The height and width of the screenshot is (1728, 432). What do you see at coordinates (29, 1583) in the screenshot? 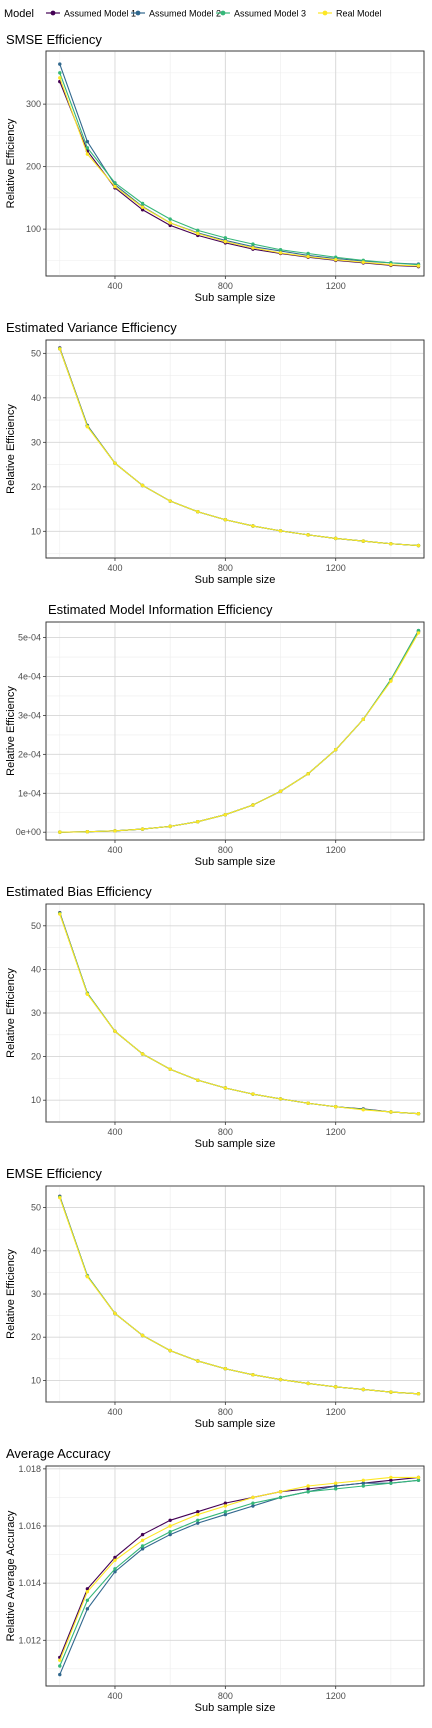
I see `y-tick-label: 1.014` at bounding box center [29, 1583].